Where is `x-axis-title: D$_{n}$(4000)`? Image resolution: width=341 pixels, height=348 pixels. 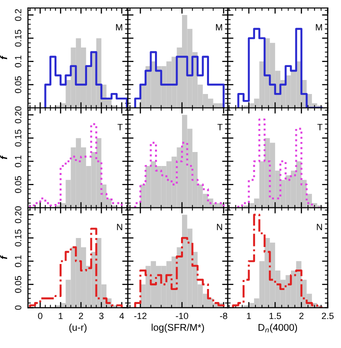
x-axis-title: D$_{n}$(4000) is located at coordinates (278, 328).